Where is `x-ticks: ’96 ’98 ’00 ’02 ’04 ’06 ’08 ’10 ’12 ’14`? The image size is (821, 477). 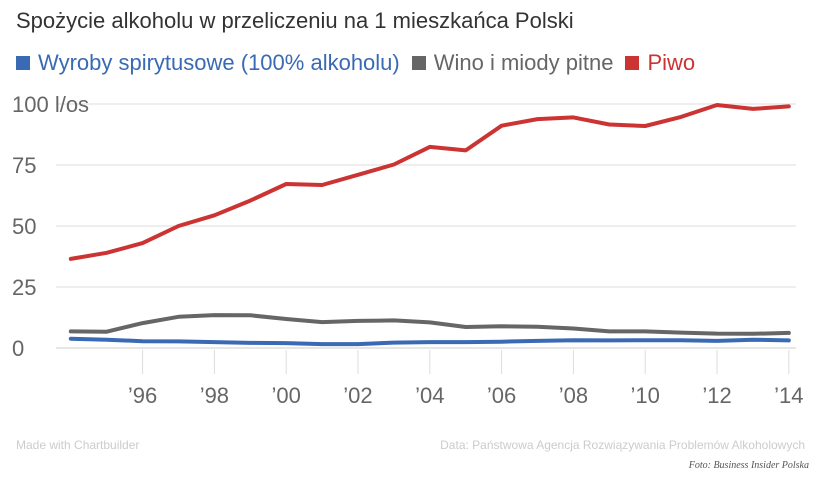 x-ticks: ’96 ’98 ’00 ’02 ’04 ’06 ’08 ’10 ’12 ’14 is located at coordinates (465, 379).